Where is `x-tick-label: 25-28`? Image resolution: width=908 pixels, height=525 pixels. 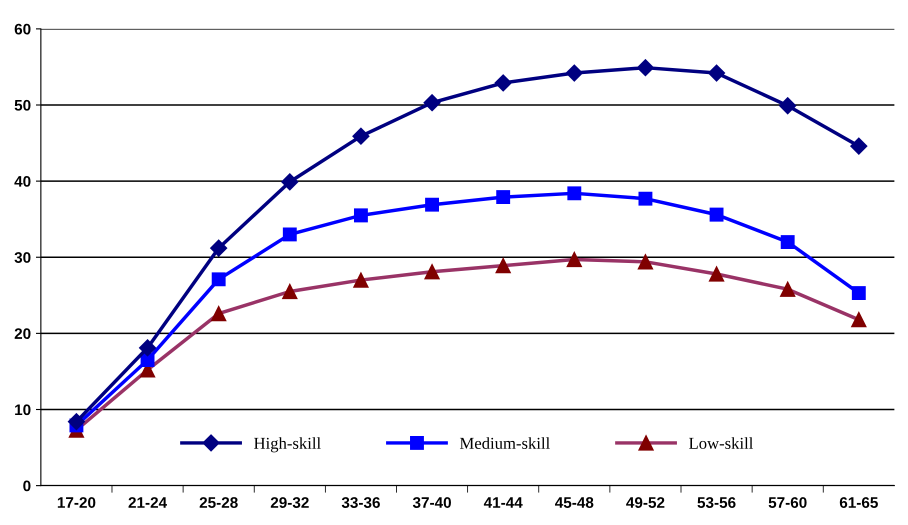 x-tick-label: 25-28 is located at coordinates (219, 502).